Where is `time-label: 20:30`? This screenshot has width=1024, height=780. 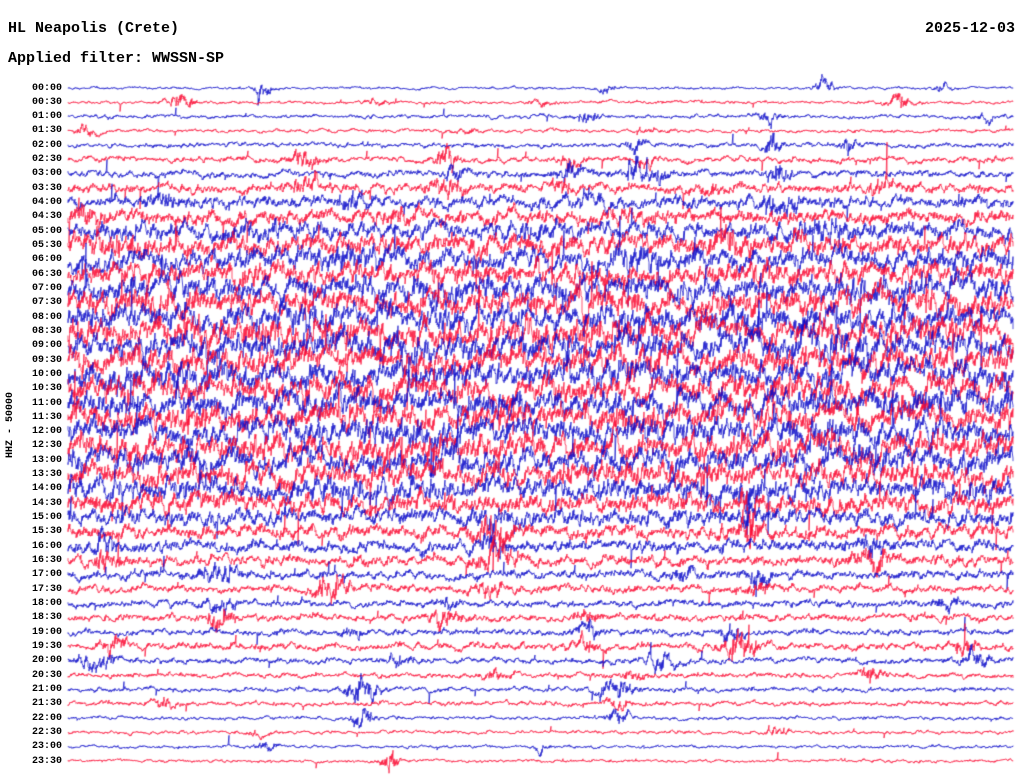 time-label: 20:30 is located at coordinates (46, 675).